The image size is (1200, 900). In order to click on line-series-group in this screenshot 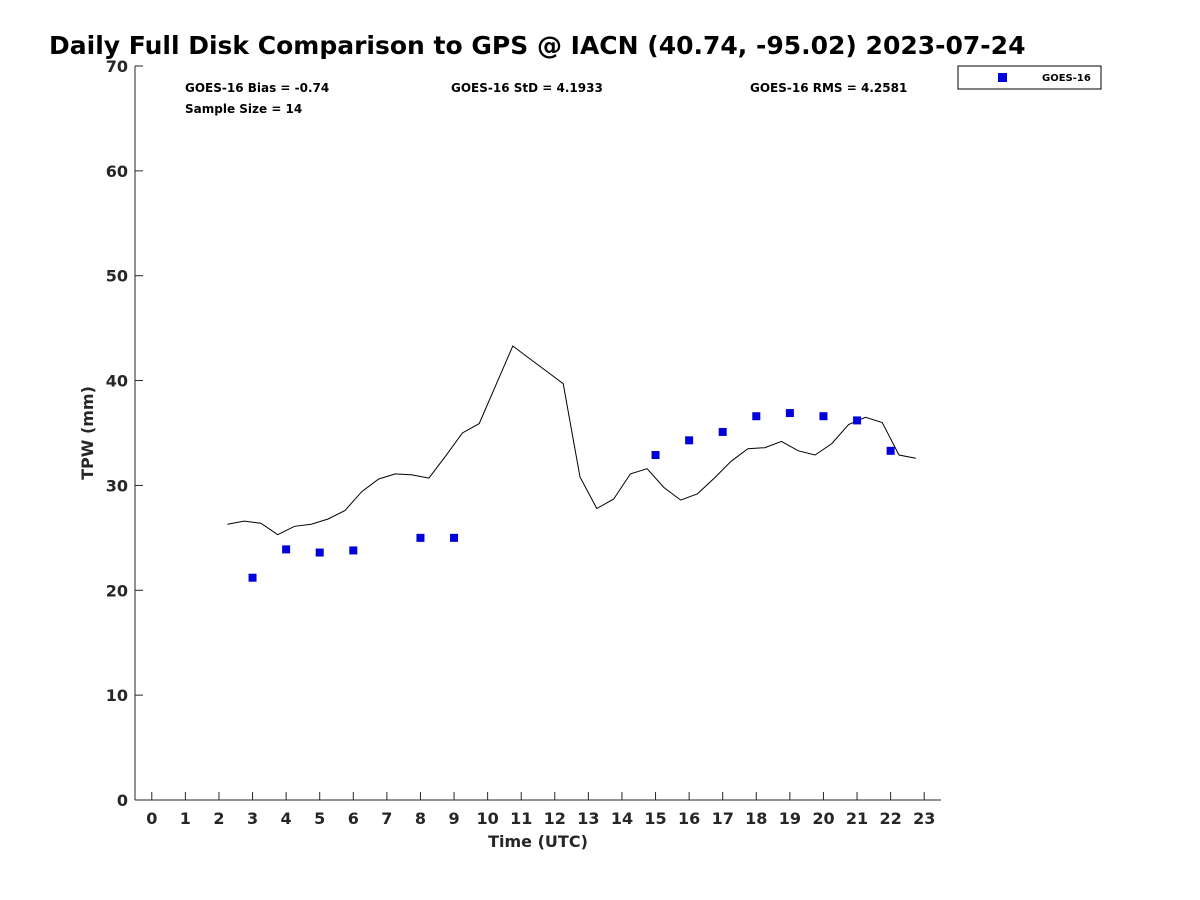, I will do `click(571, 440)`.